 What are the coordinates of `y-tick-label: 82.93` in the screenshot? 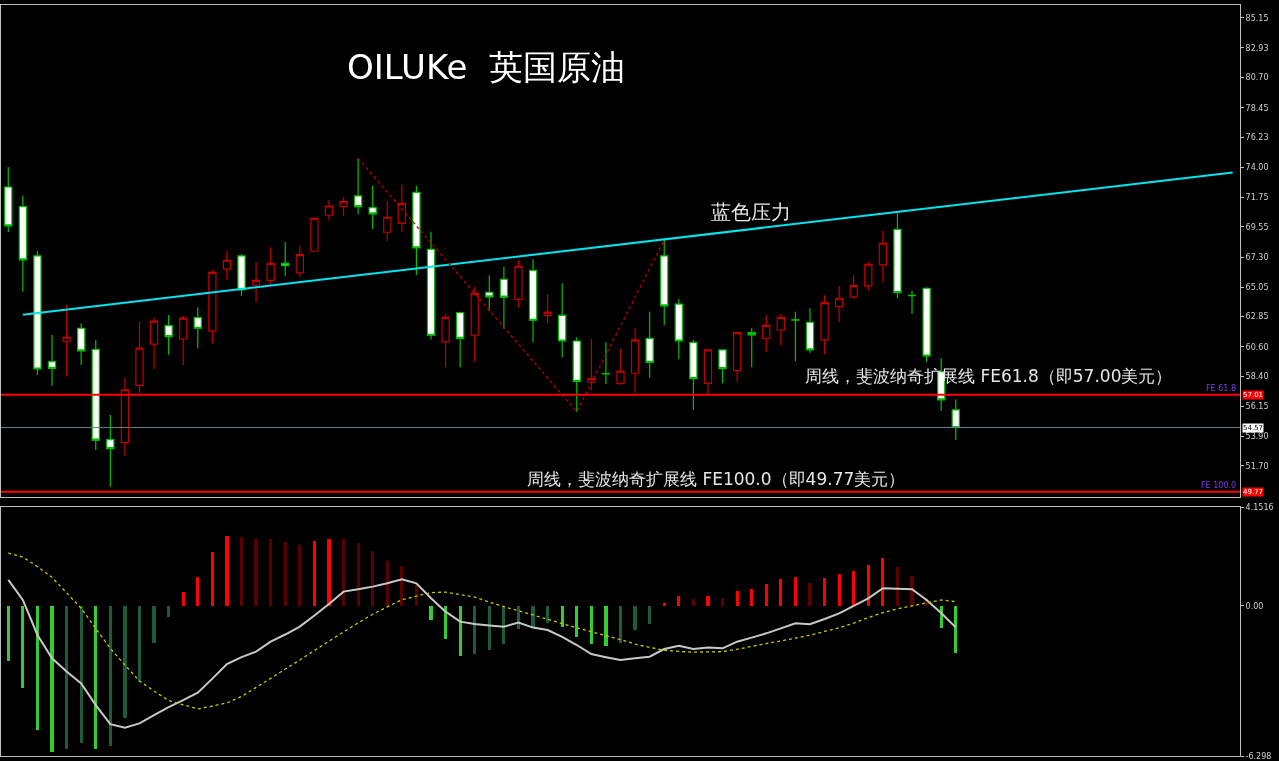 It's located at (1257, 48).